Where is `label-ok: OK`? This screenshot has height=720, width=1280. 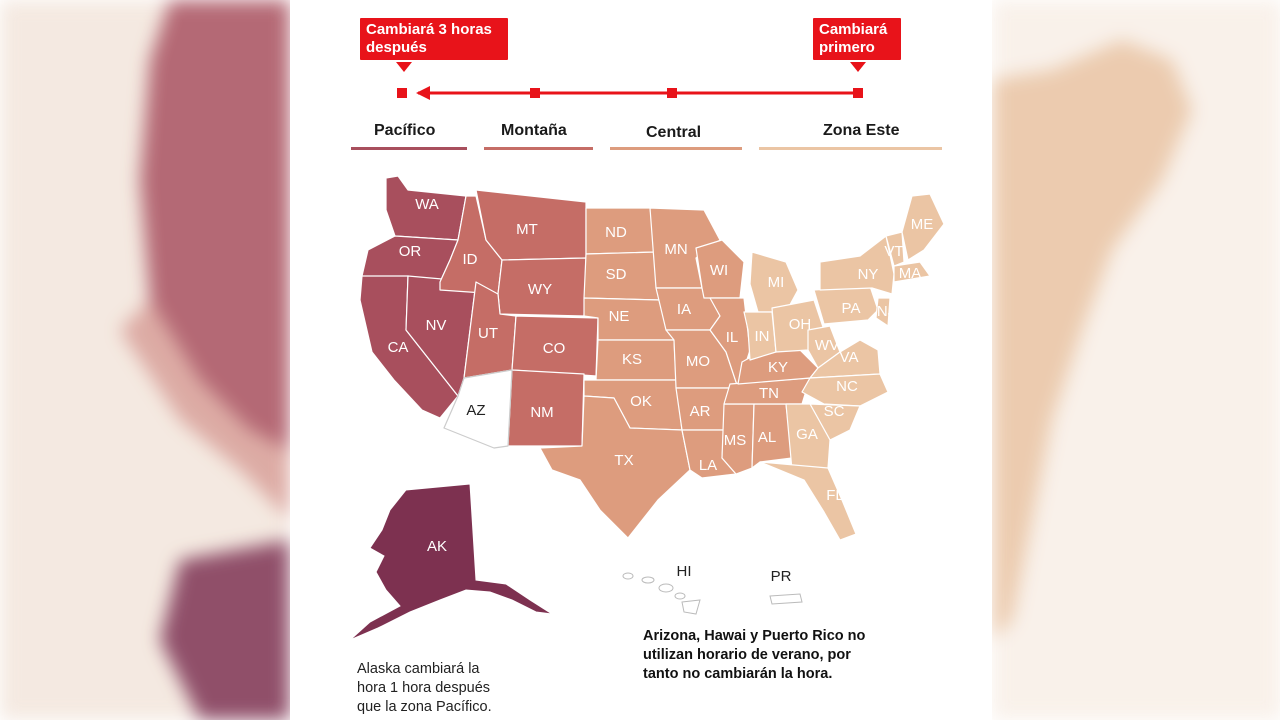
label-ok: OK is located at coordinates (641, 401).